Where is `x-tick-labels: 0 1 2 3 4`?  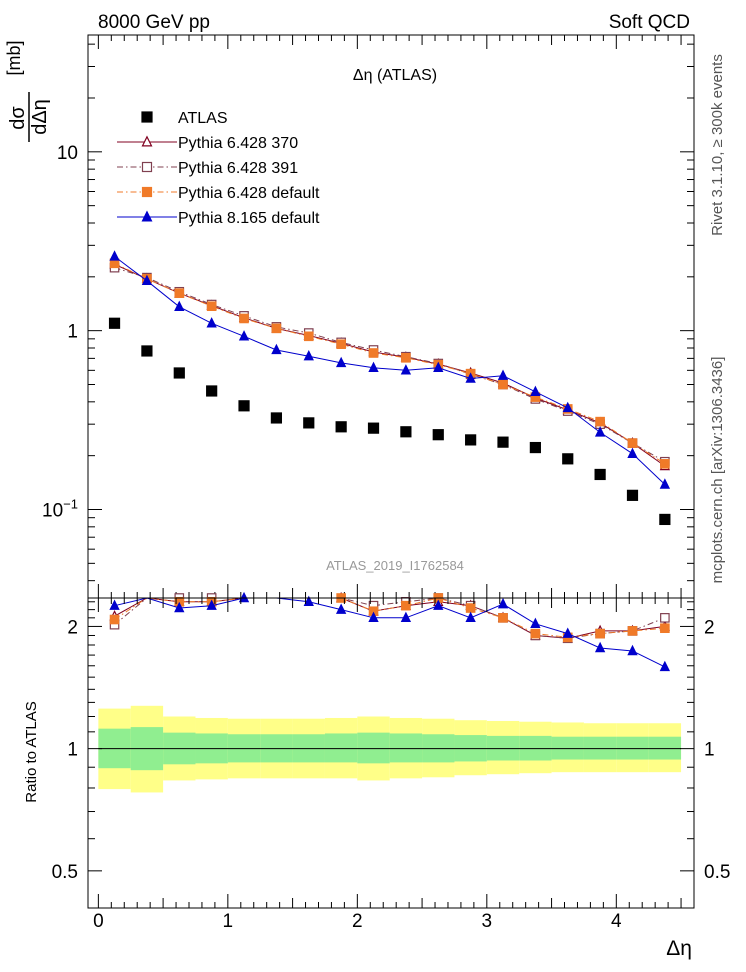 x-tick-labels: 0 1 2 3 4 is located at coordinates (357, 921).